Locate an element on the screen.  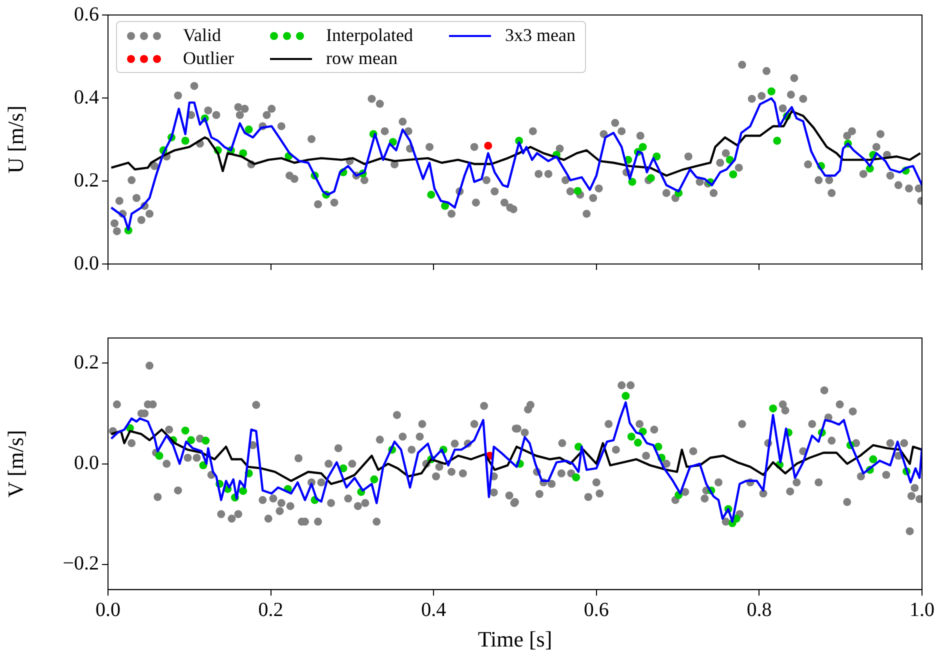
legend-label: 3x3 mean is located at coordinates (540, 35).